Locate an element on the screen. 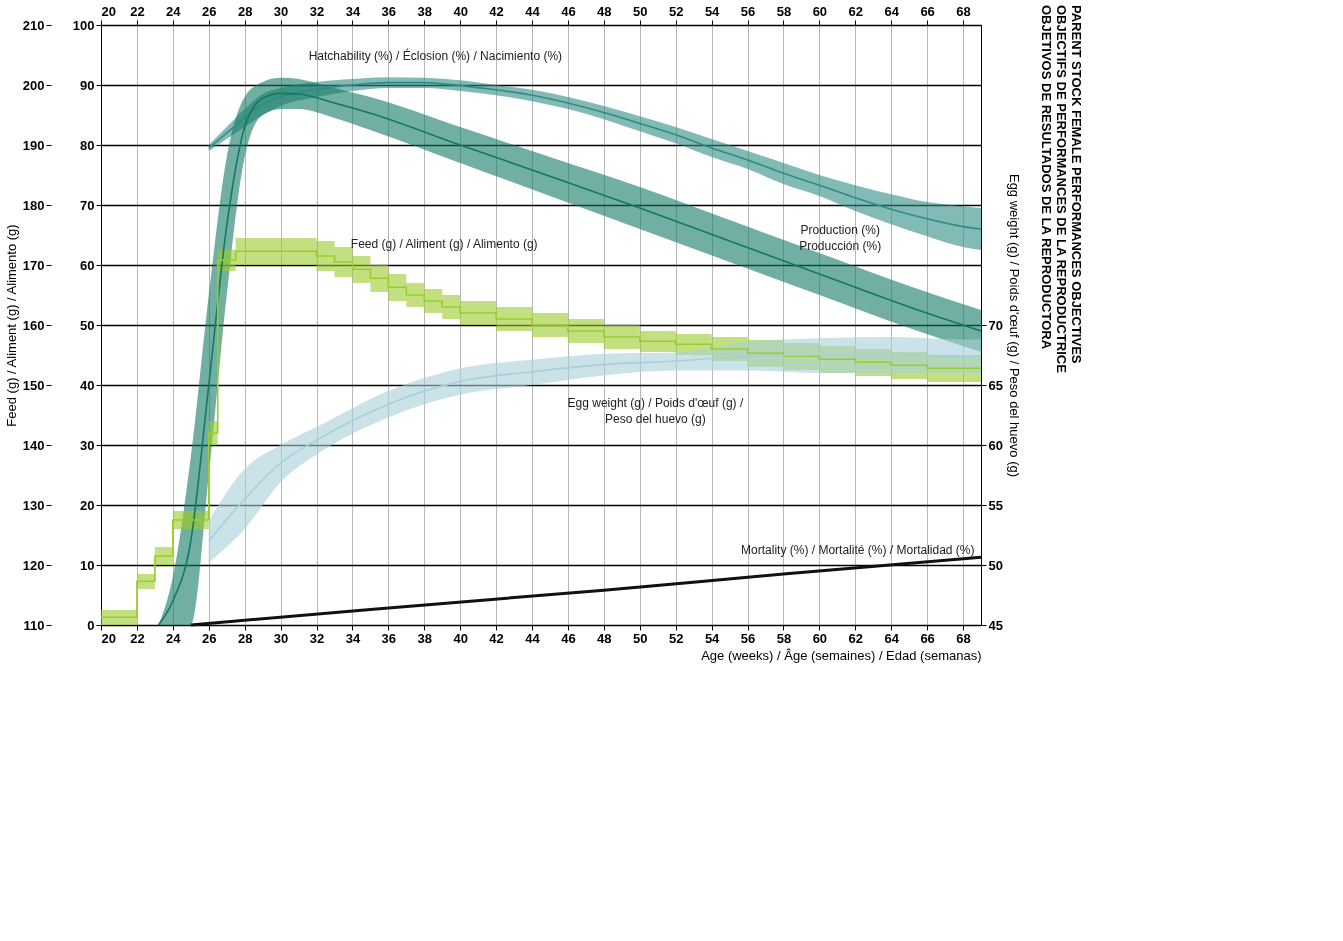 The height and width of the screenshot is (941, 1343). text: PARENT STOCK FEMALE PERFORMANCES OBJECTIVES OBJECTIFS DE PERFORMANCES DE LA REPRODUCTRICE OBJETIVOS DE RESULTADOS DE LA REPRODUCTORA is located at coordinates (1062, 189).